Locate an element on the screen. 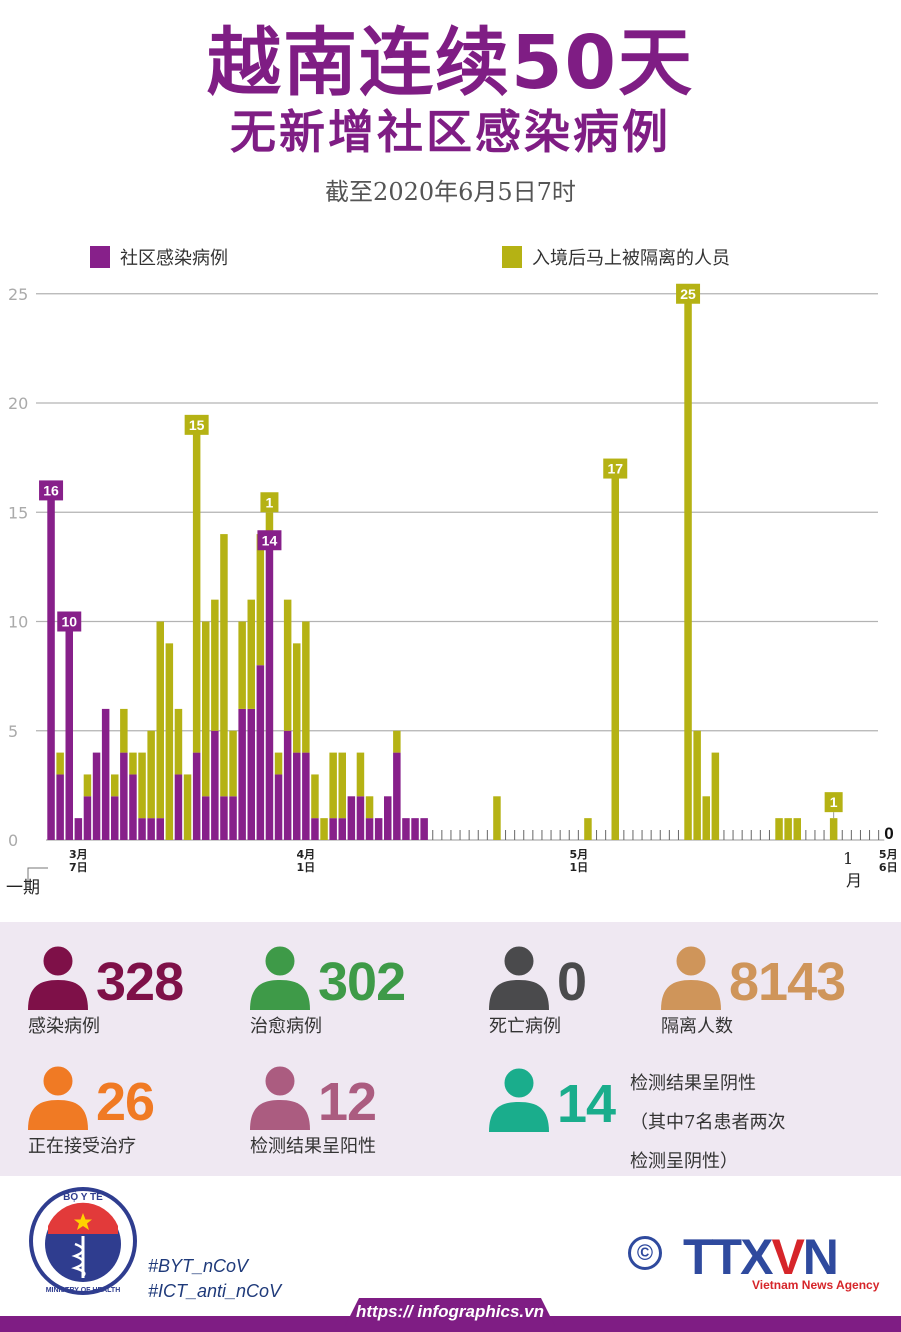 The height and width of the screenshot is (1332, 901). legend-label: 入境后马上被隔离的人员 is located at coordinates (631, 258).